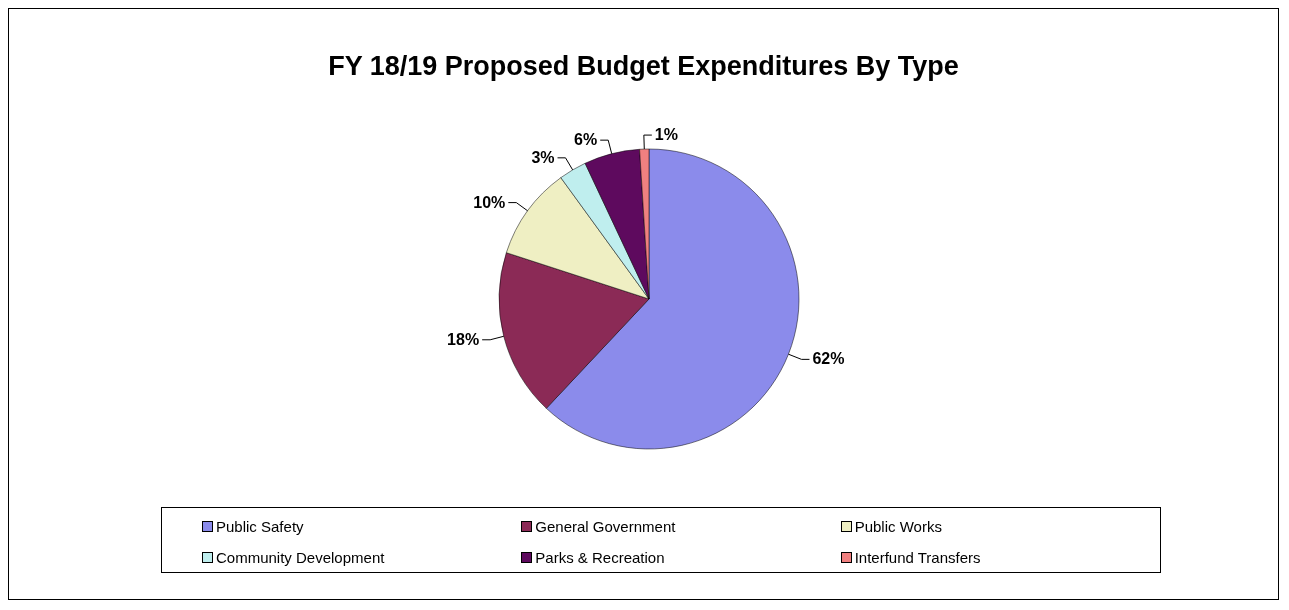 The image size is (1289, 610). I want to click on legend-label: Community Development, so click(300, 557).